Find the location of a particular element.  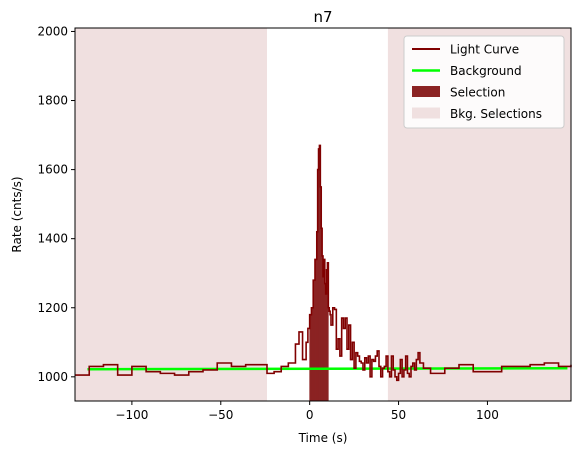

x-ticks: −100 −50 0 50 100 is located at coordinates (307, 411).